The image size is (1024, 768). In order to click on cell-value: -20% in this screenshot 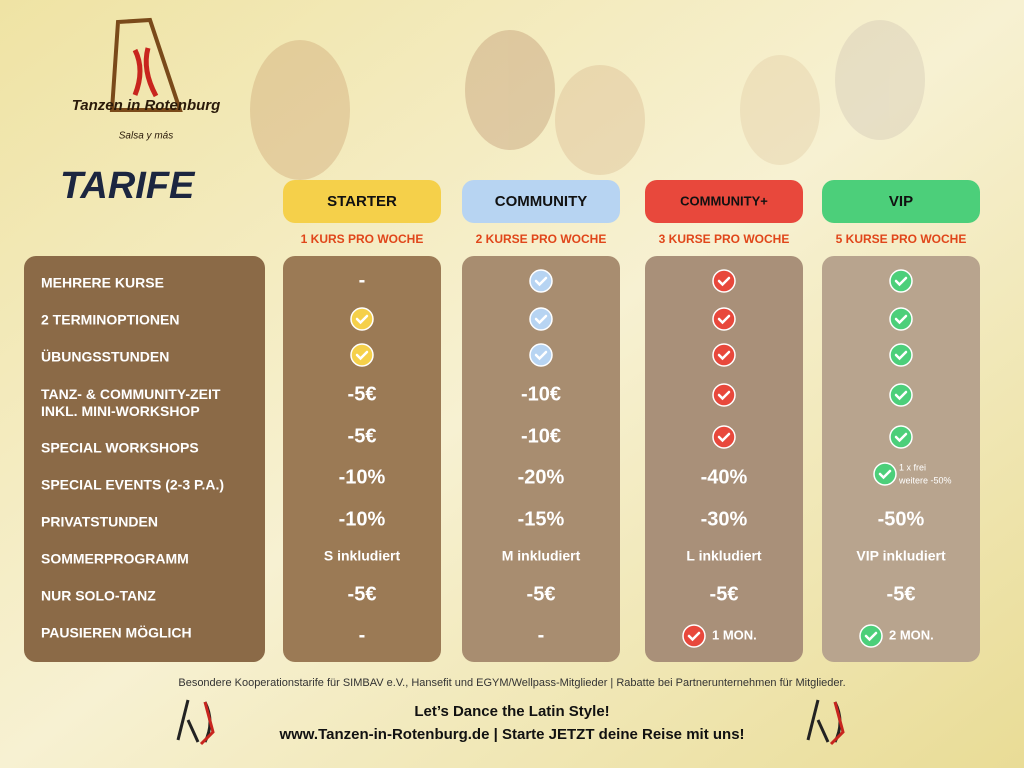, I will do `click(541, 477)`.